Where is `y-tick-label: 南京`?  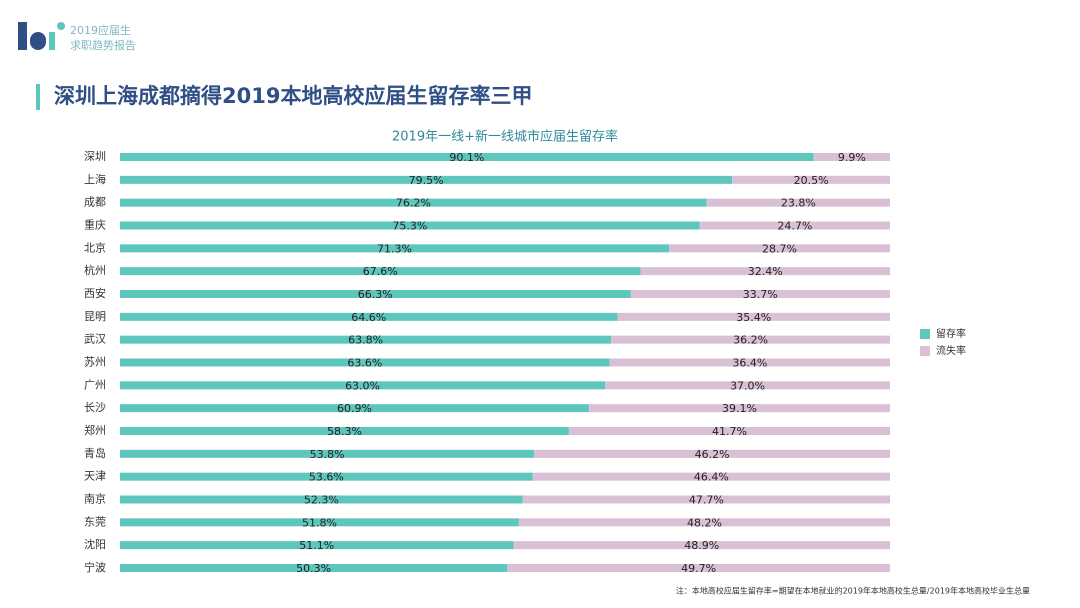
y-tick-label: 南京 is located at coordinates (95, 499).